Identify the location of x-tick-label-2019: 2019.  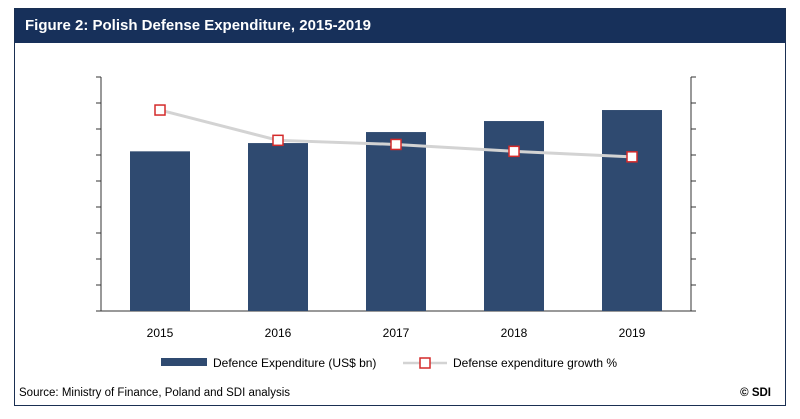
(632, 333).